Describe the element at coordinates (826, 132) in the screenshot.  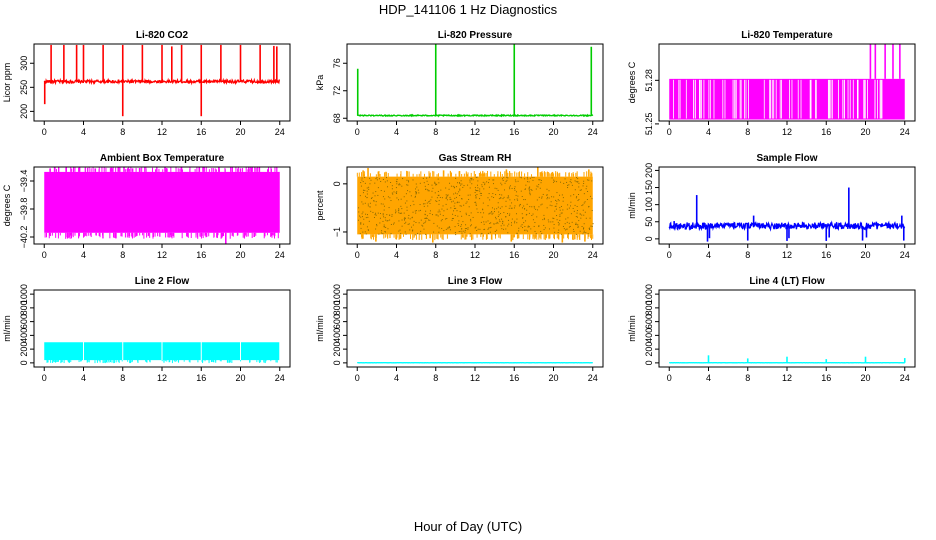
I see `x-tick-label: 16` at that location.